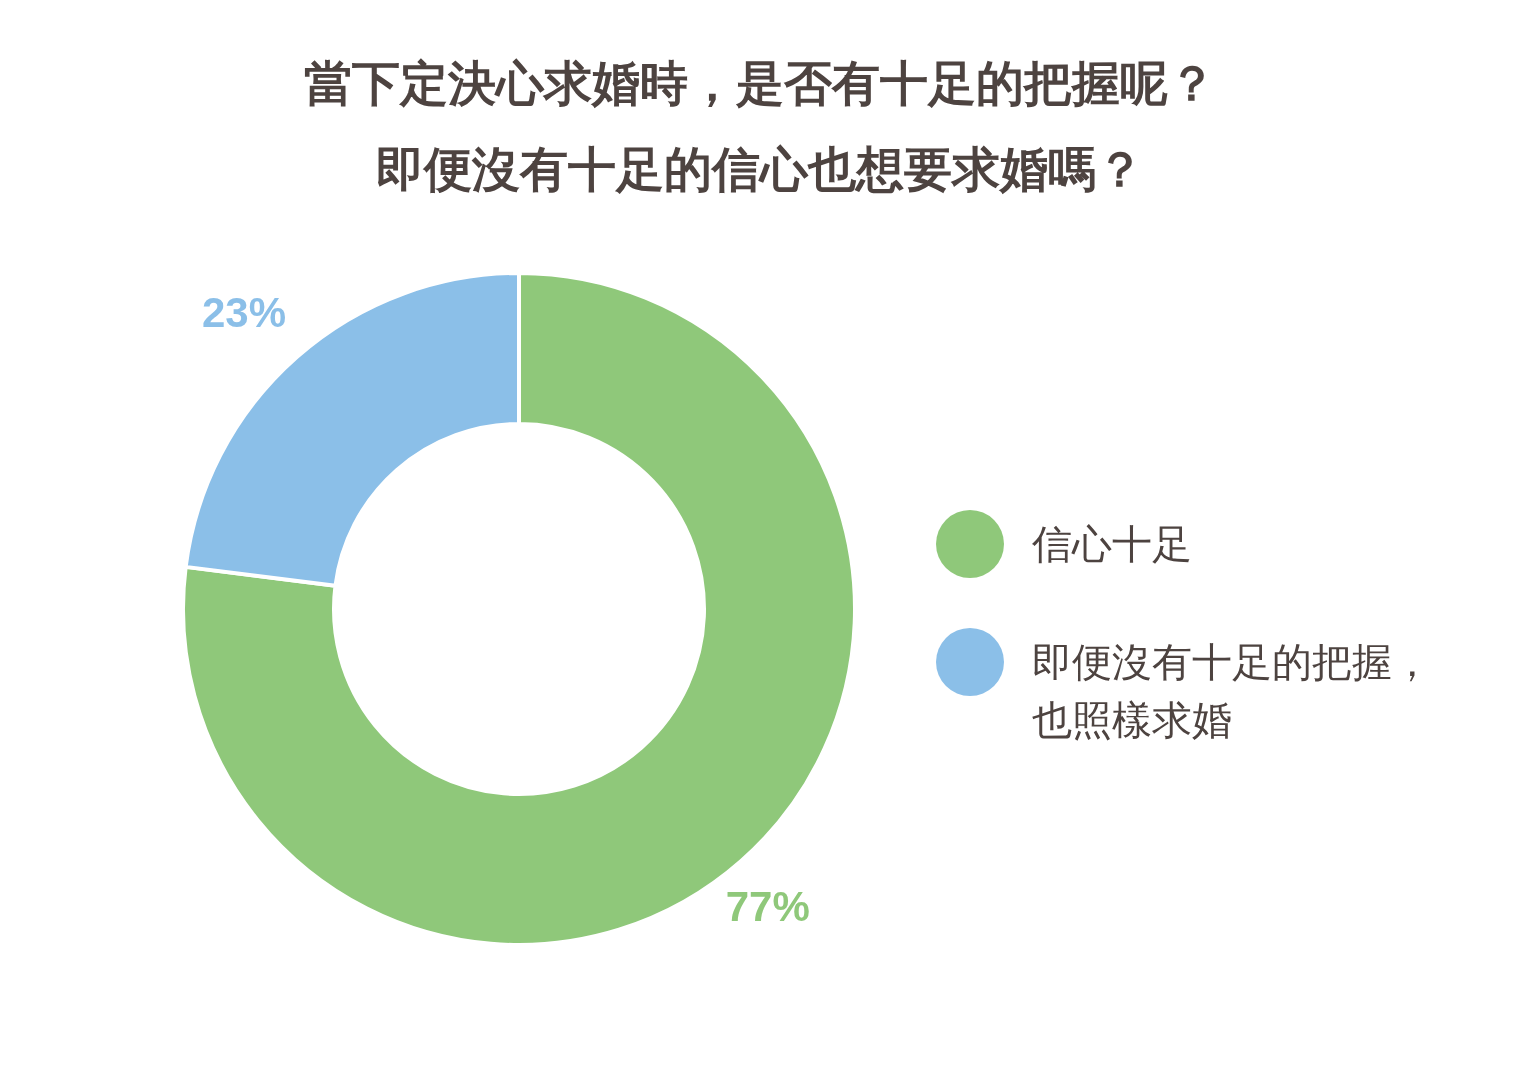  I want to click on data-label: 77%, so click(767, 906).